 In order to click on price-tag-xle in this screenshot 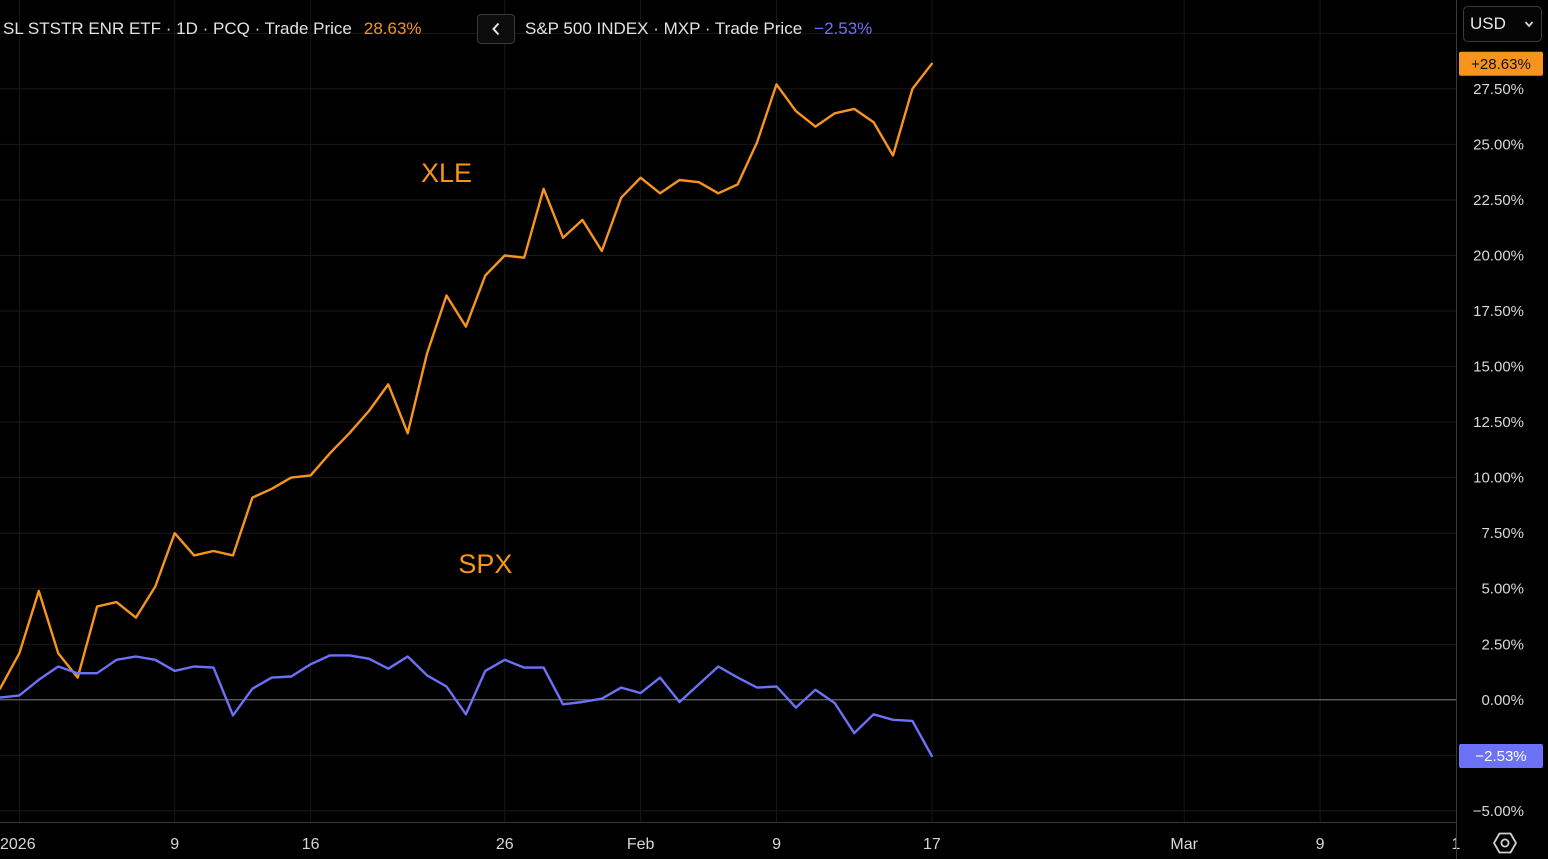, I will do `click(1501, 63)`.